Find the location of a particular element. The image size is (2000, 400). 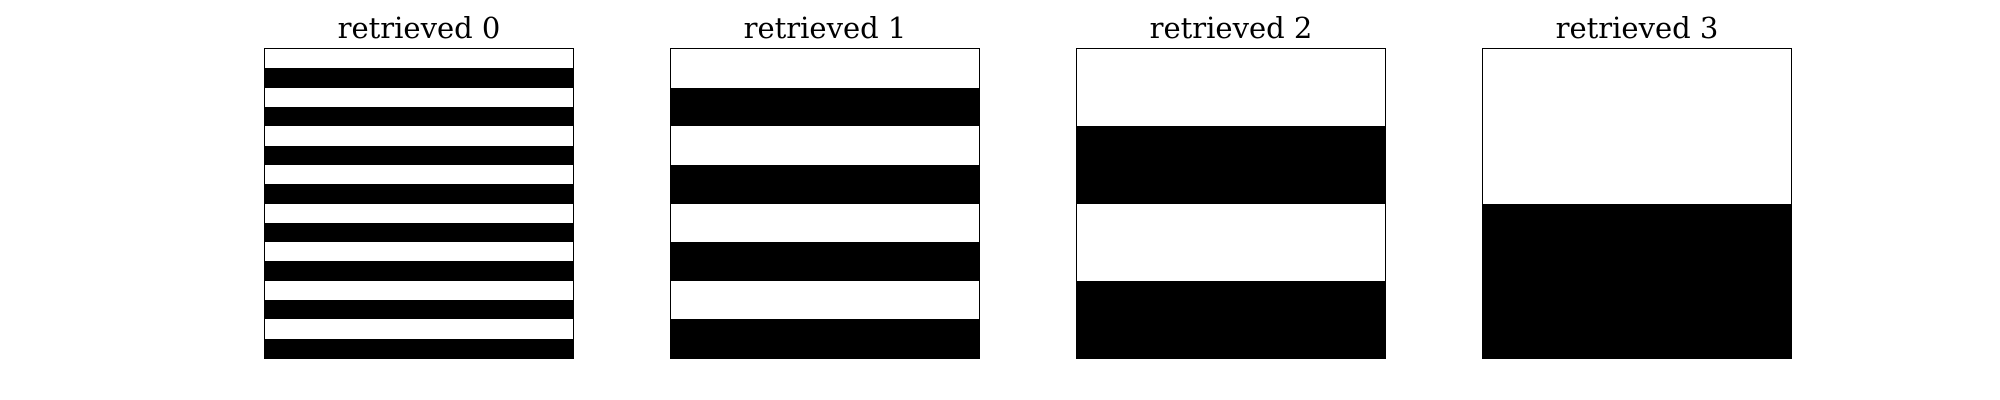

panel-title: retrieved 1 is located at coordinates (825, 28).